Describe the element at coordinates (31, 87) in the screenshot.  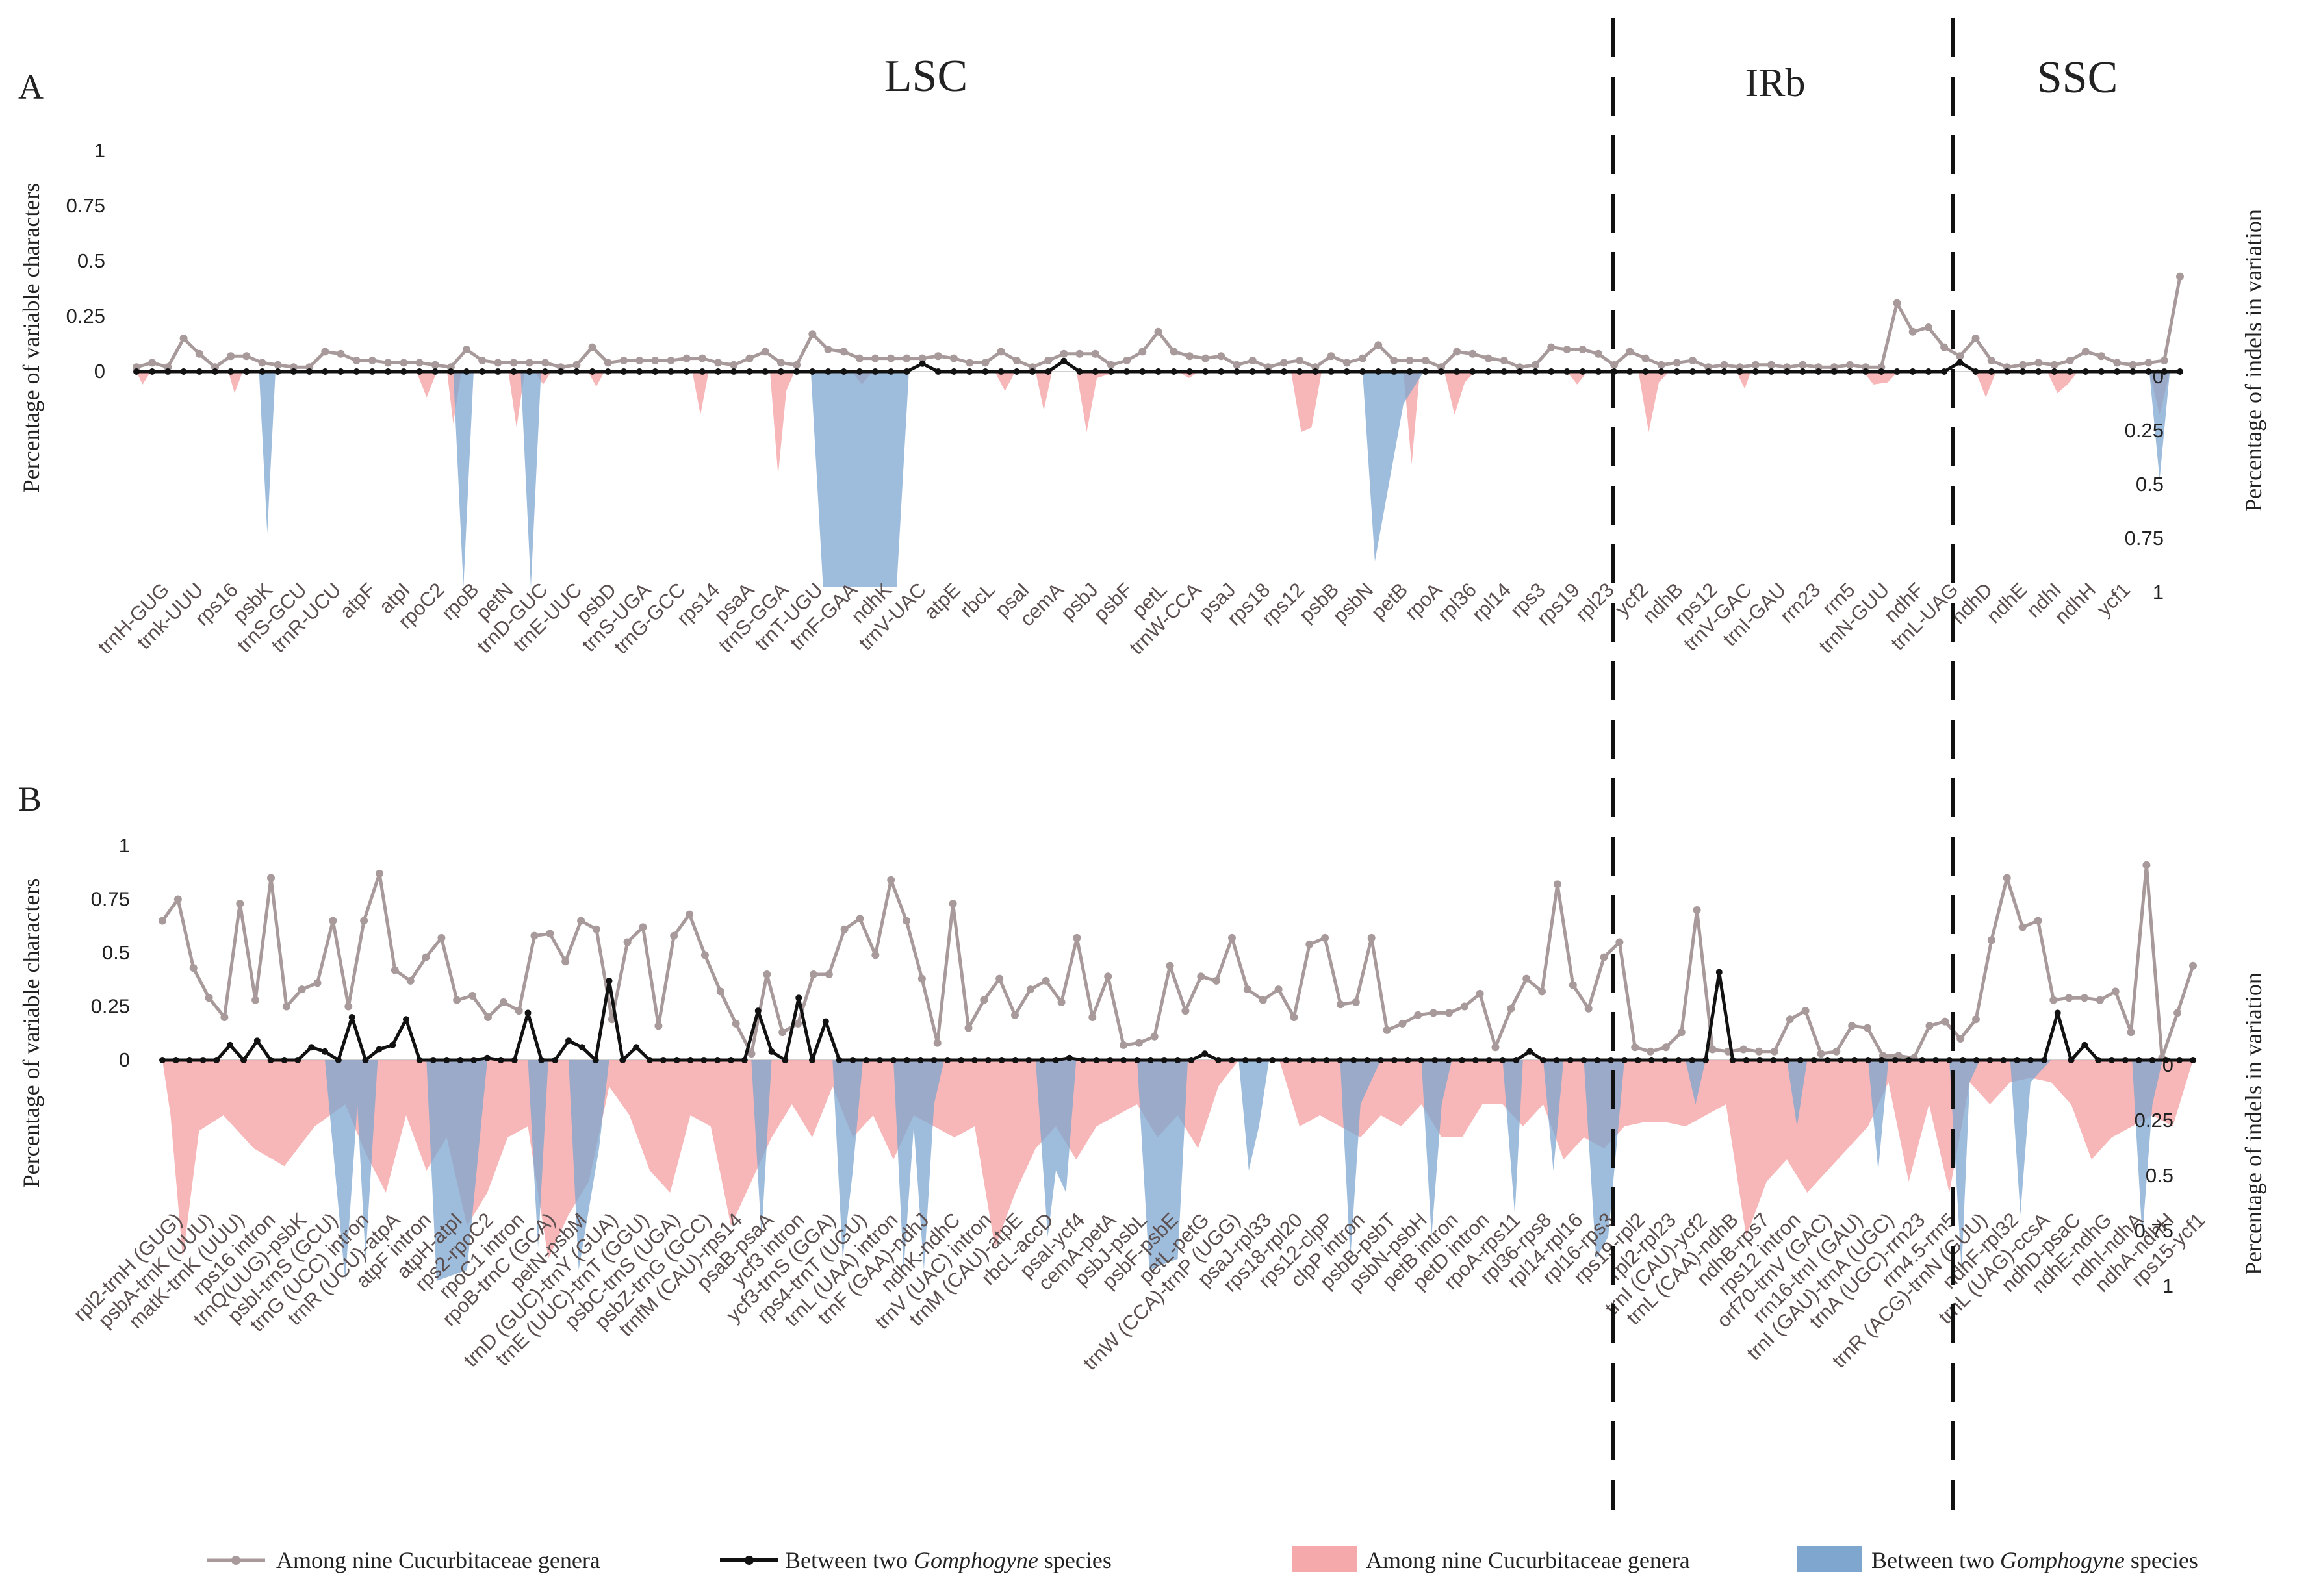
I see `panel-a-label: A` at that location.